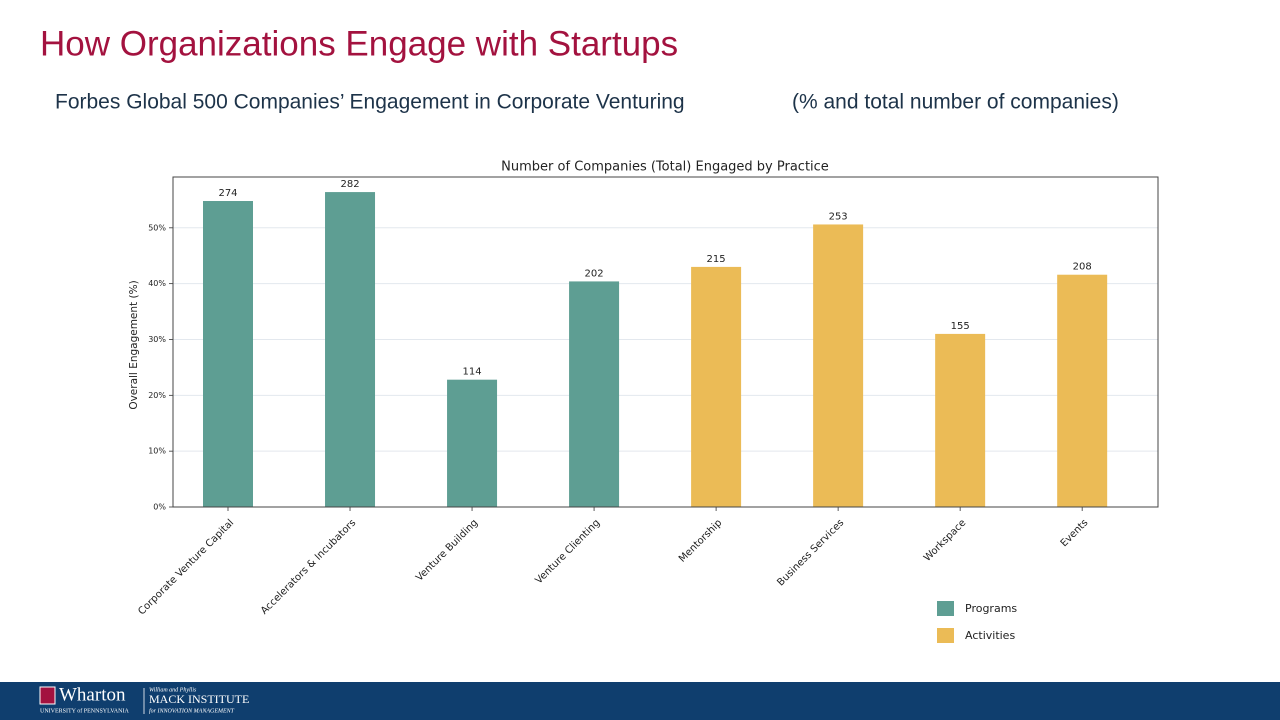 Image resolution: width=1280 pixels, height=720 pixels. What do you see at coordinates (157, 395) in the screenshot?
I see `y-tick-label: 20%` at bounding box center [157, 395].